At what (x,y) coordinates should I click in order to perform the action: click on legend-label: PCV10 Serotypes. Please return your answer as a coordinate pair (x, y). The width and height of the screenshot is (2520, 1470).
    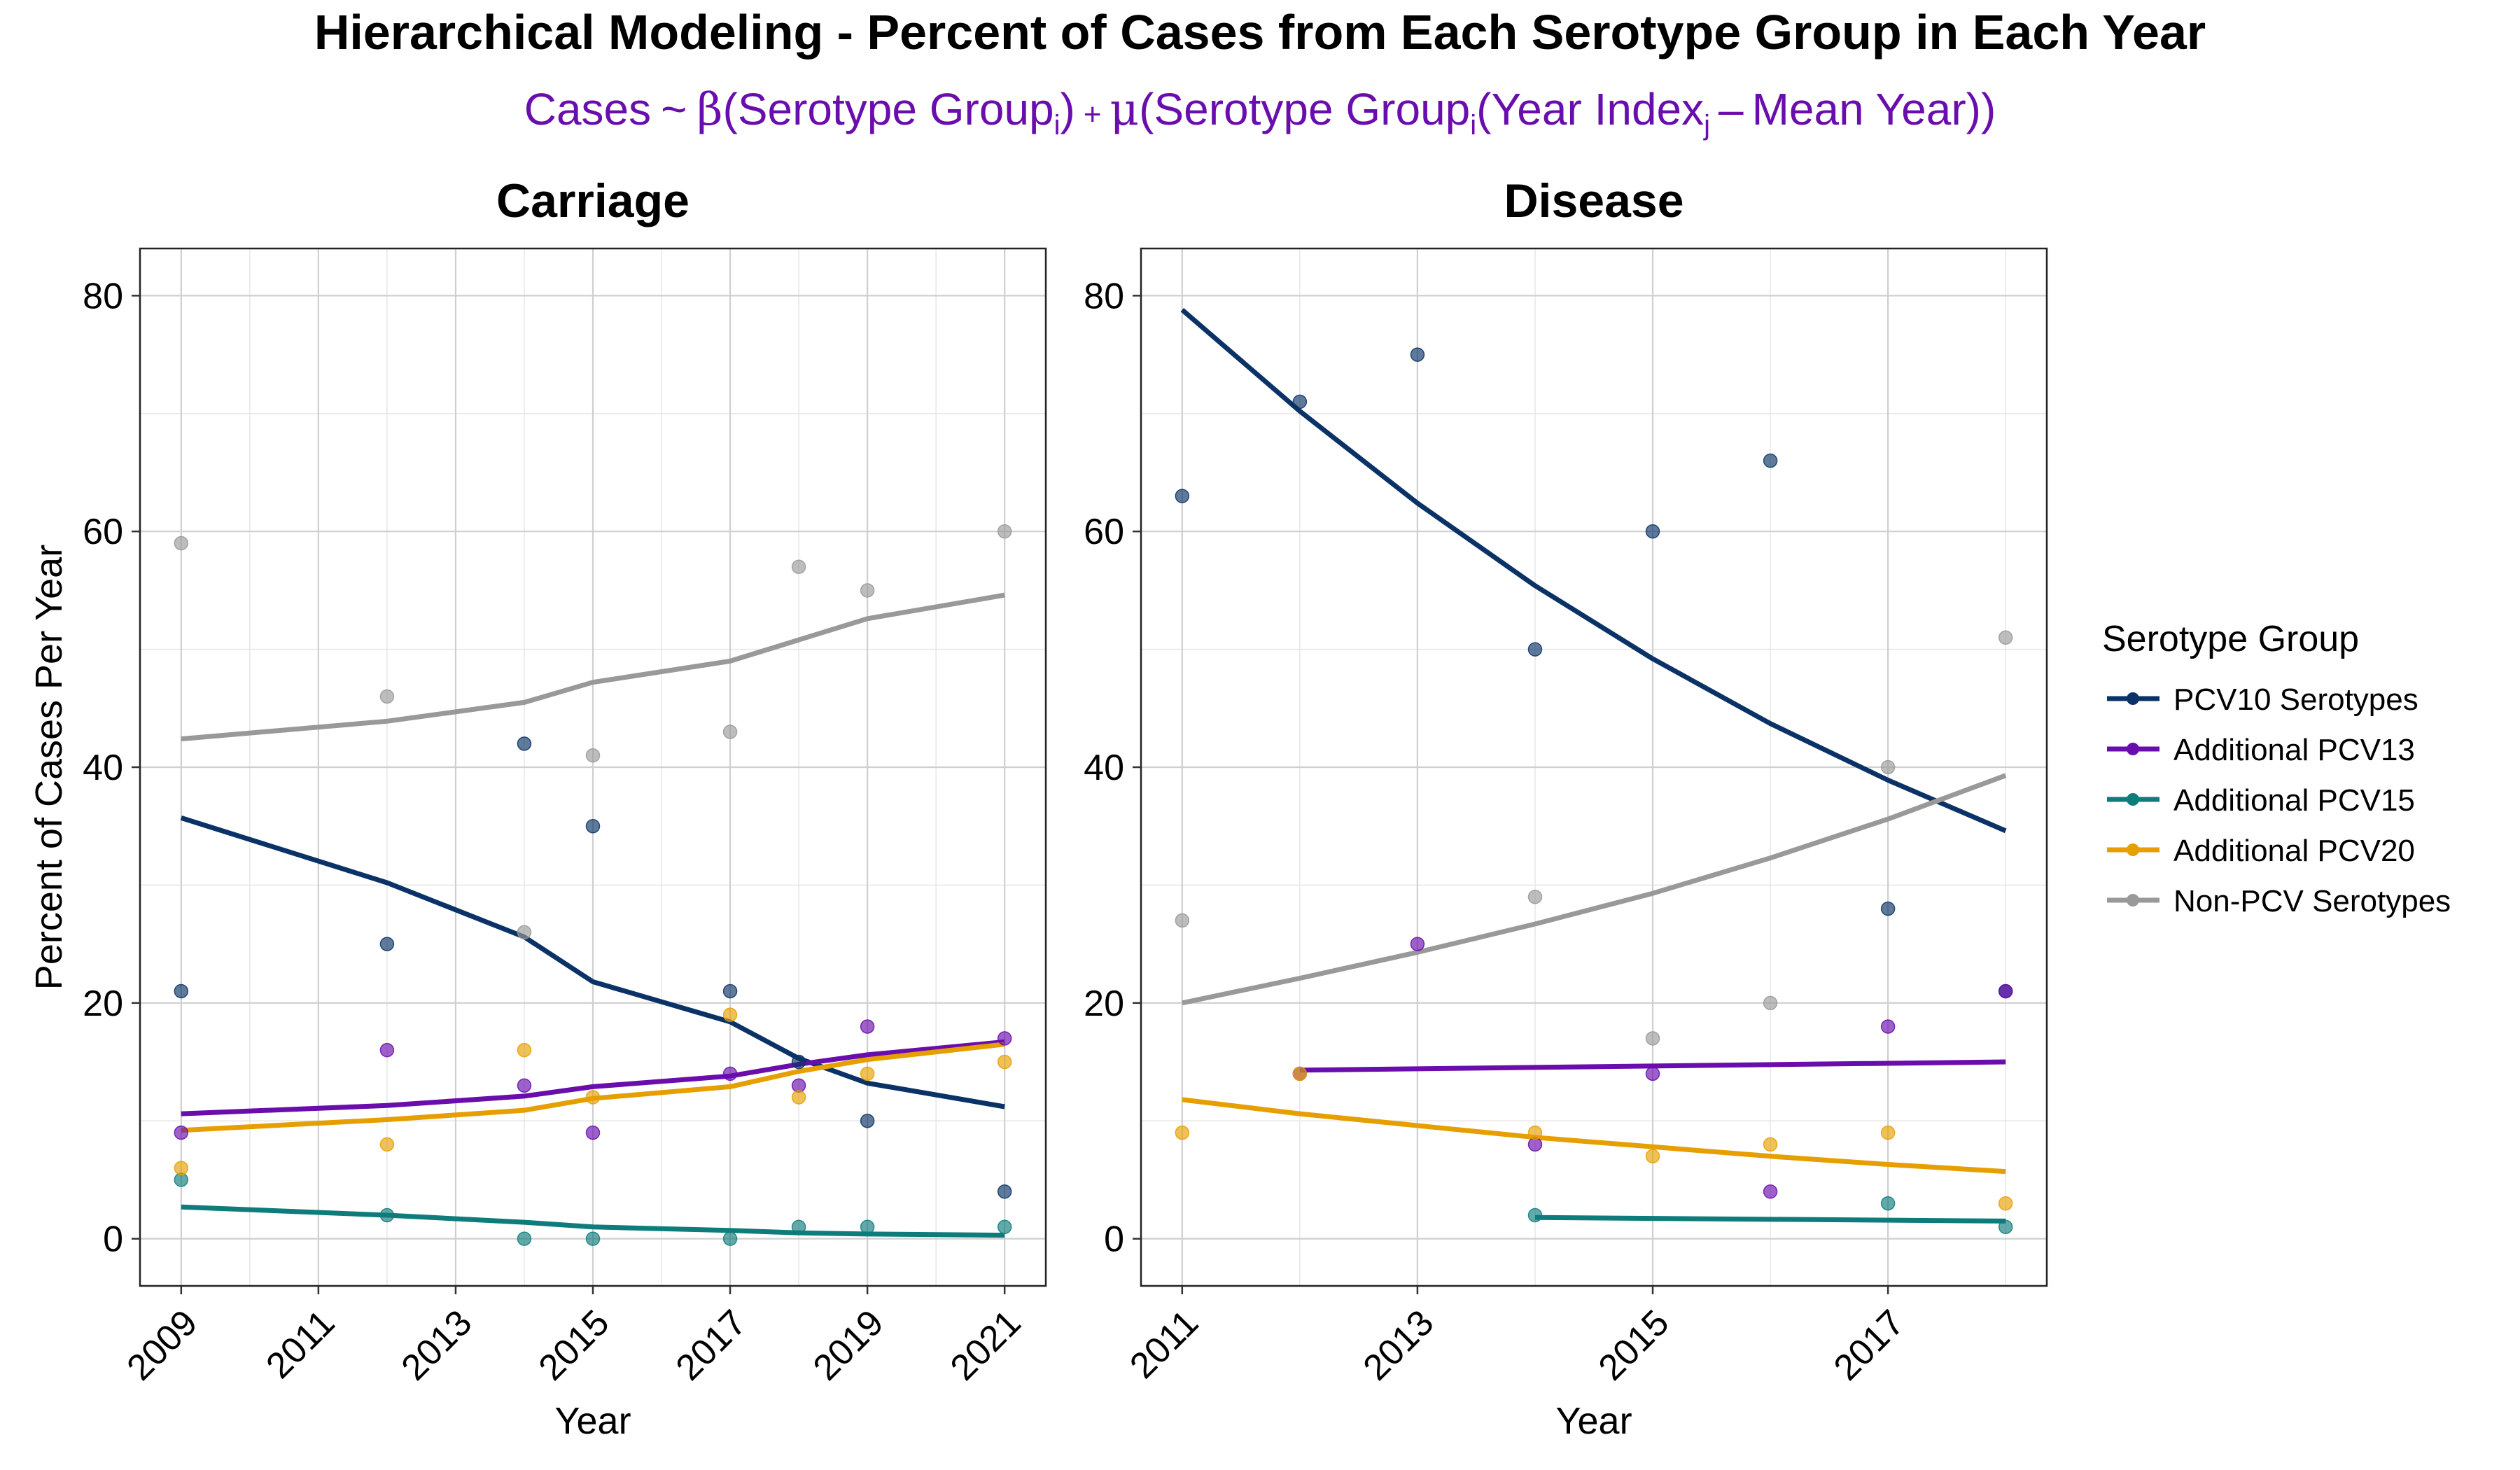
    Looking at the image, I should click on (2296, 699).